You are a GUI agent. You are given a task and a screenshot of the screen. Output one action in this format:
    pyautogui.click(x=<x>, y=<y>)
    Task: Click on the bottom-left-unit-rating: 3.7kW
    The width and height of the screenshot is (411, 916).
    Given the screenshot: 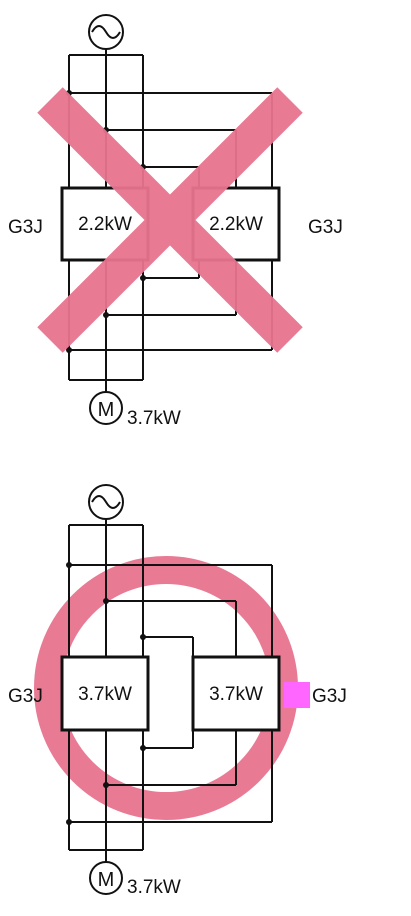 What is the action you would take?
    pyautogui.click(x=105, y=694)
    